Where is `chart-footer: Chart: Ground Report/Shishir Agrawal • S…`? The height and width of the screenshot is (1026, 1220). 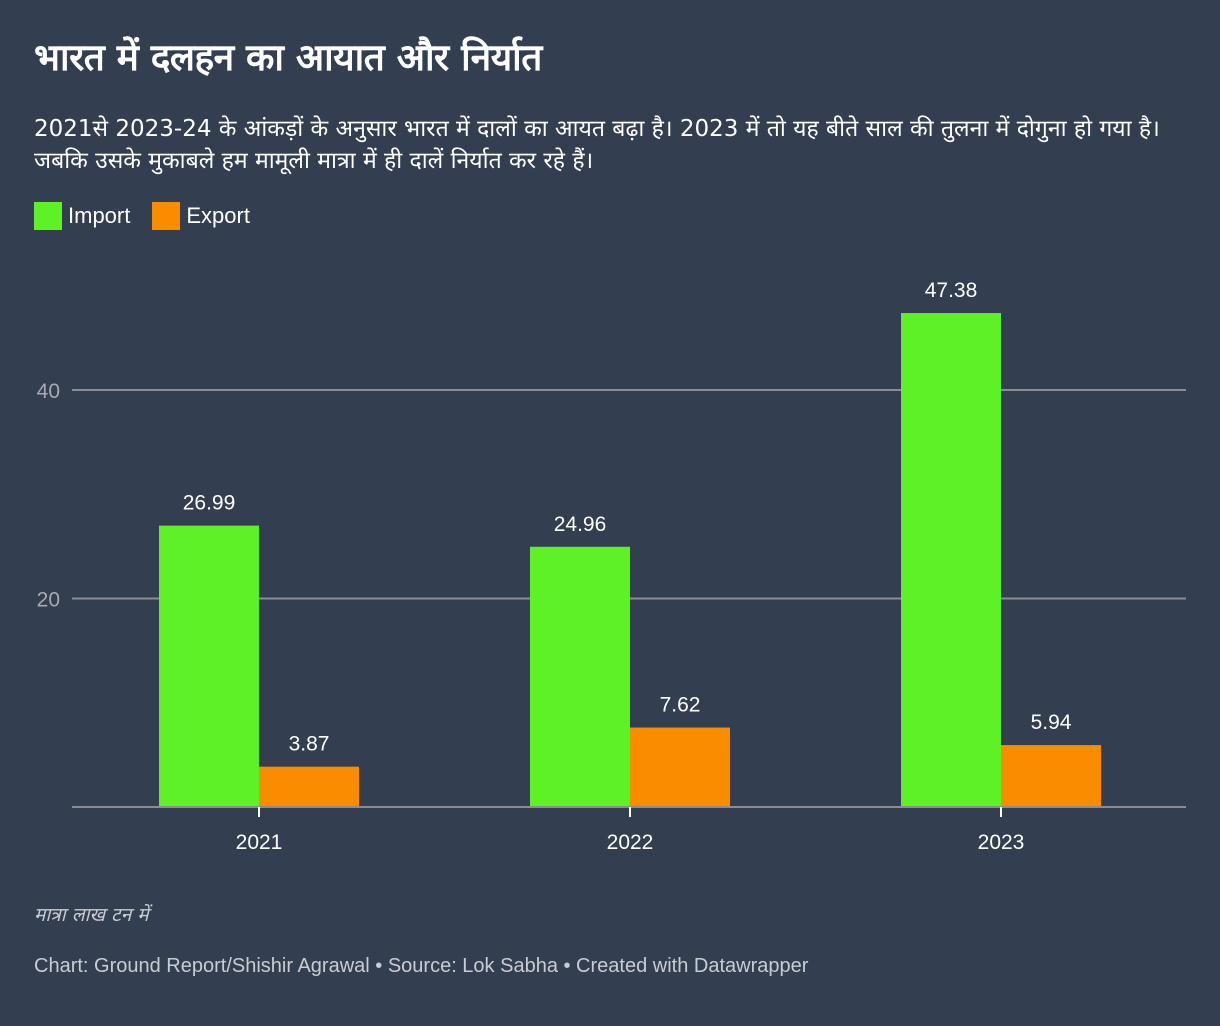
chart-footer: Chart: Ground Report/Shishir Agrawal • S… is located at coordinates (421, 966).